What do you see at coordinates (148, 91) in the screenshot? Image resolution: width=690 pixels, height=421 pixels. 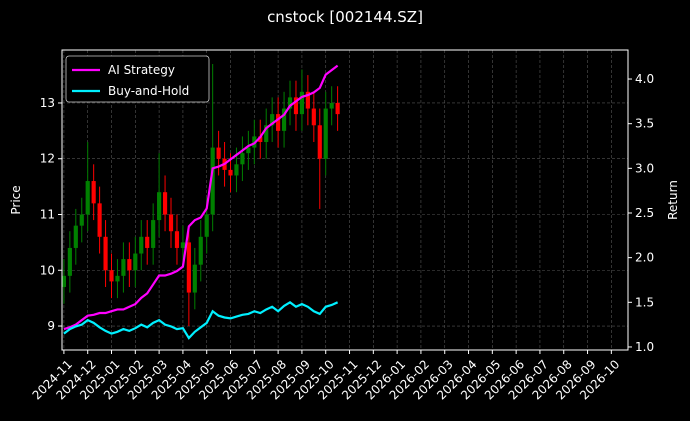 I see `legend-label: Buy-and-Hold` at bounding box center [148, 91].